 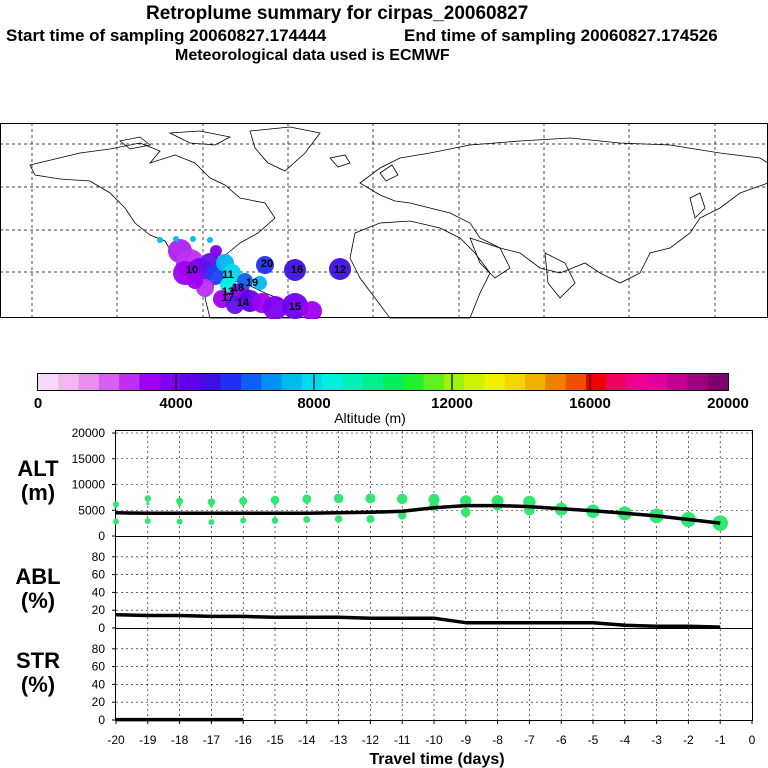 I want to click on y-tick-label: 10000, so click(x=89, y=485).